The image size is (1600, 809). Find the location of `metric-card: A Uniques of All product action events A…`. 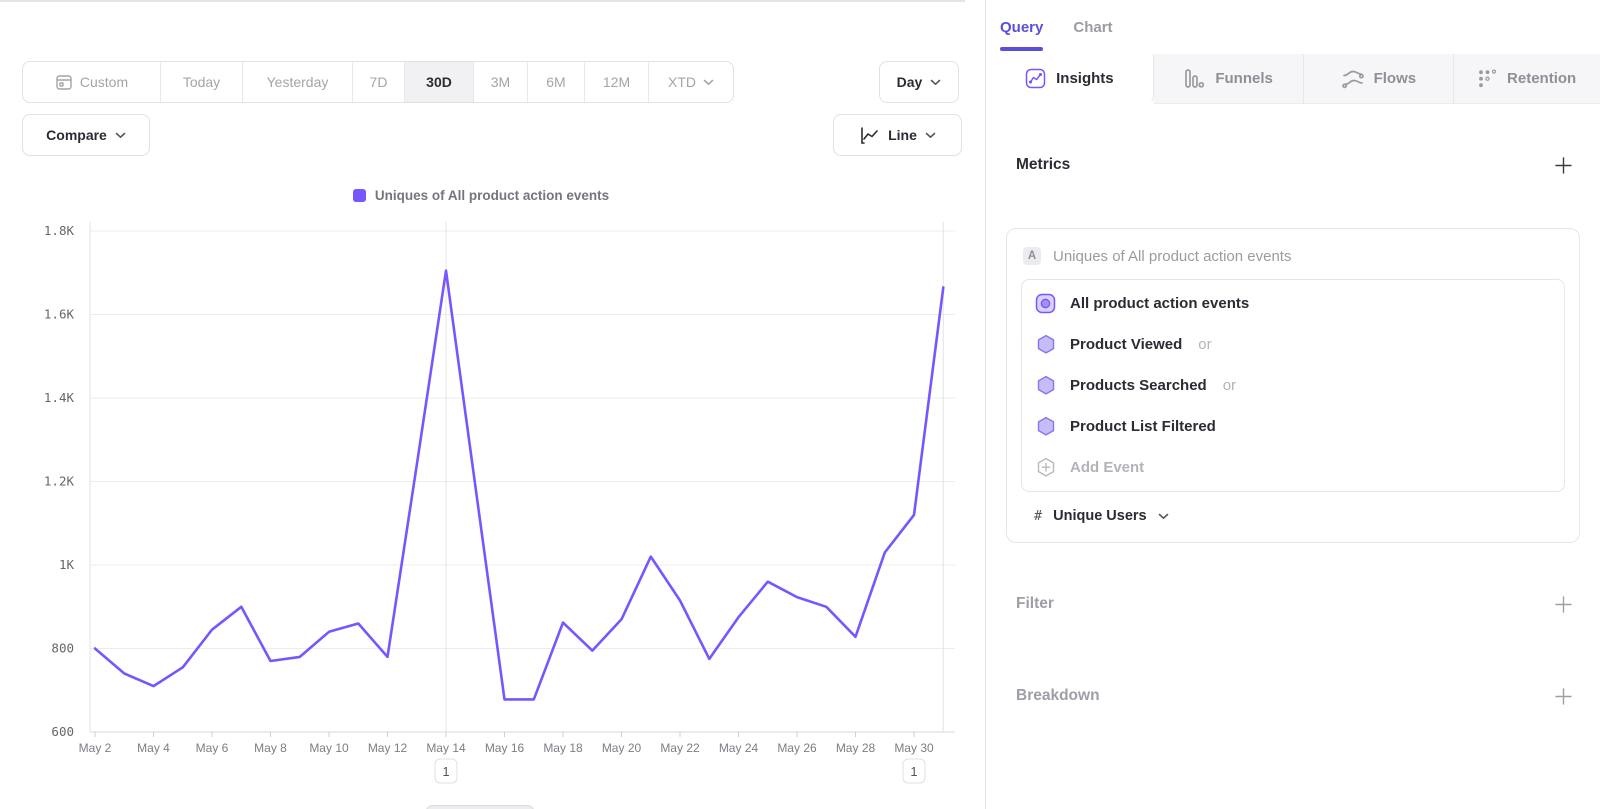

metric-card: A Uniques of All product action events A… is located at coordinates (1293, 385).